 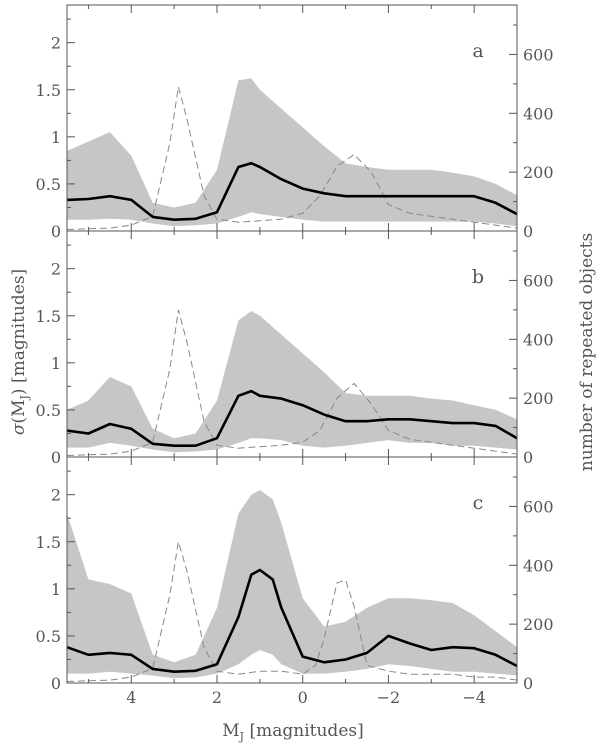 I want to click on panel-label-a: a, so click(x=477, y=51).